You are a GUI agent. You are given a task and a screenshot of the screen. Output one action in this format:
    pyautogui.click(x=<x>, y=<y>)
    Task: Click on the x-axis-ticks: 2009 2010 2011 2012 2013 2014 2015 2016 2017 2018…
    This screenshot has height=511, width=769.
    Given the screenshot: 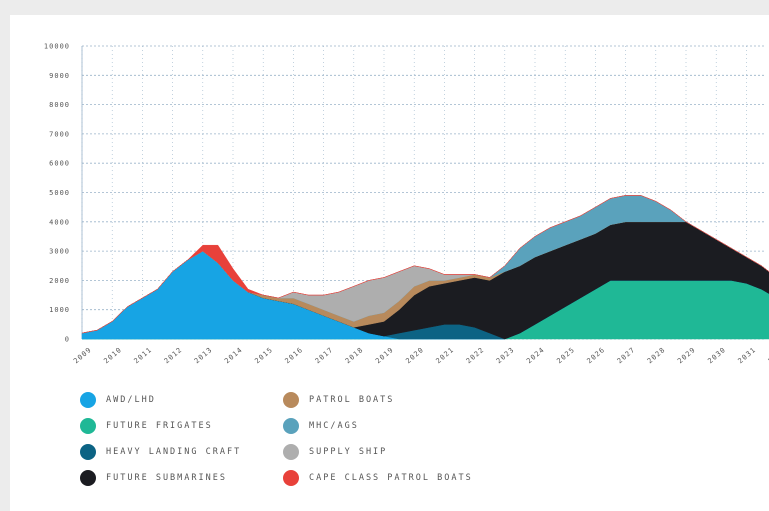 What is the action you would take?
    pyautogui.click(x=420, y=356)
    